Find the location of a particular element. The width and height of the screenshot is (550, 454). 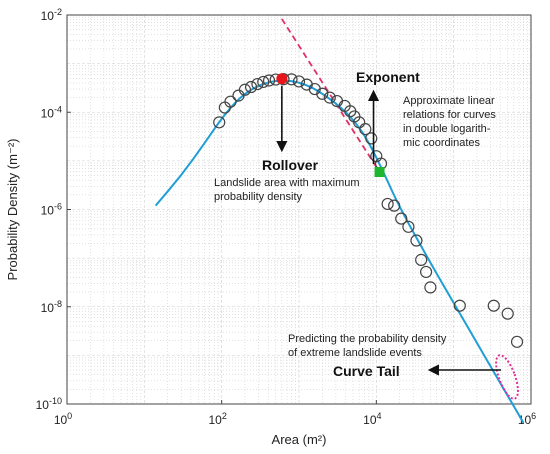

rollover-text-line-1: Landslide area with maximum is located at coordinates (287, 183).